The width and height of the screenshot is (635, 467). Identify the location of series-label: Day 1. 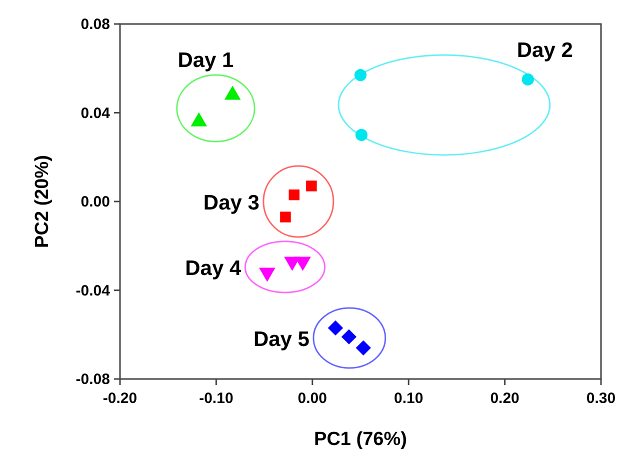
(206, 60).